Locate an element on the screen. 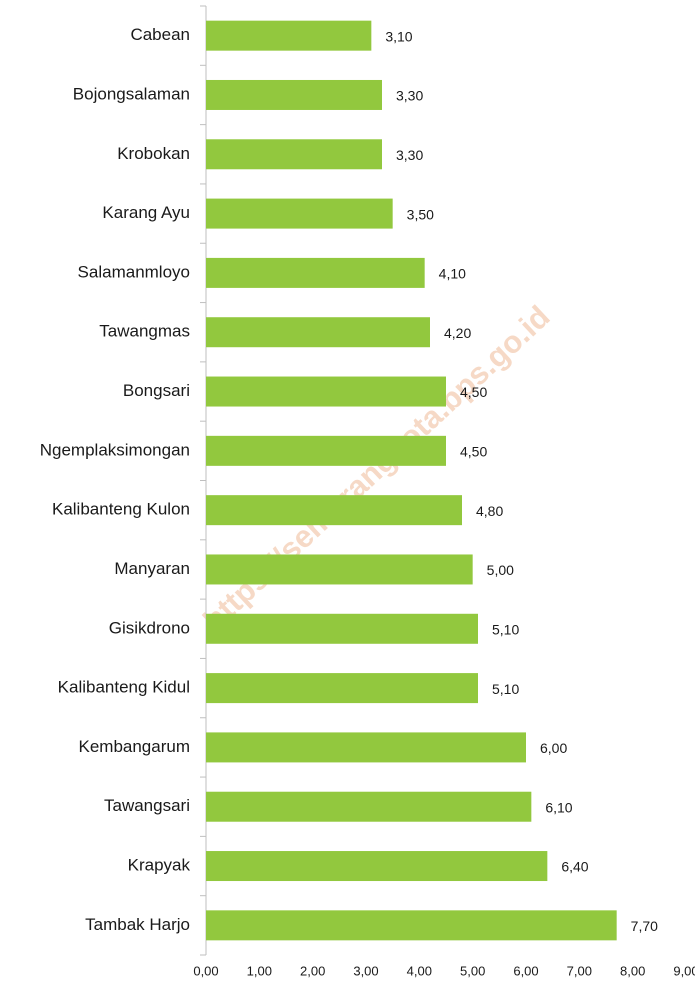  x-tick-label: 6,00 is located at coordinates (525, 970).